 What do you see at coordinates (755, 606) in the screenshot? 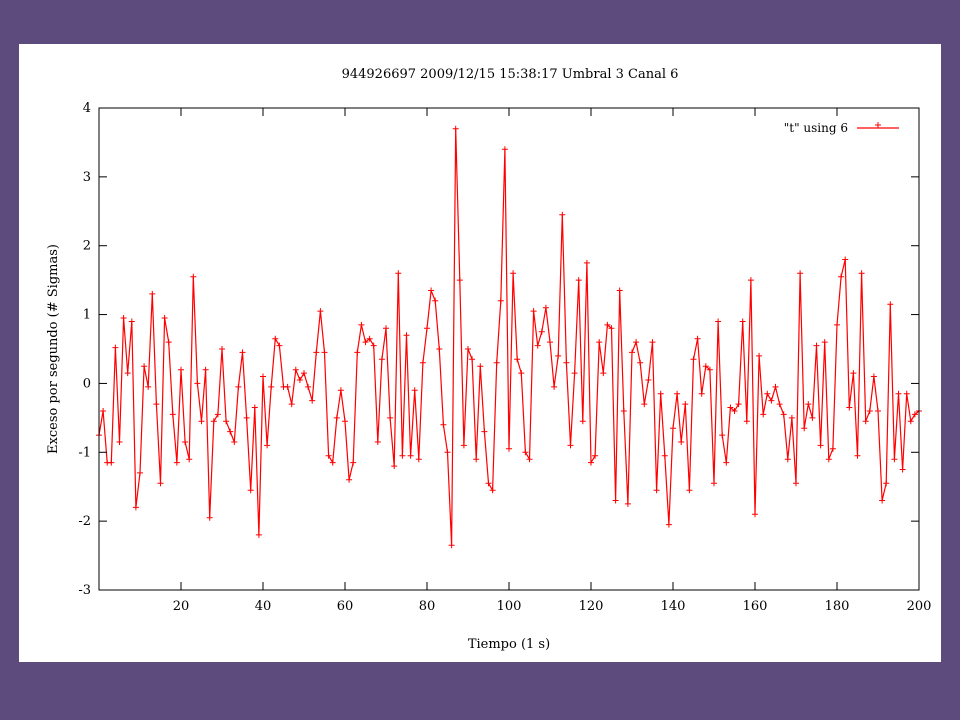
I see `x-tick-label: 160` at bounding box center [755, 606].